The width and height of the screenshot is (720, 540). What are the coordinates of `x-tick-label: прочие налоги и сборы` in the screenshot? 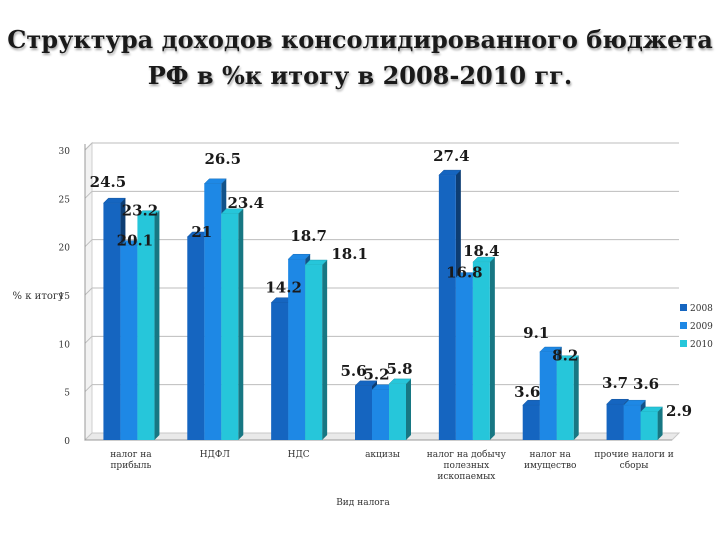 It's located at (633, 460).